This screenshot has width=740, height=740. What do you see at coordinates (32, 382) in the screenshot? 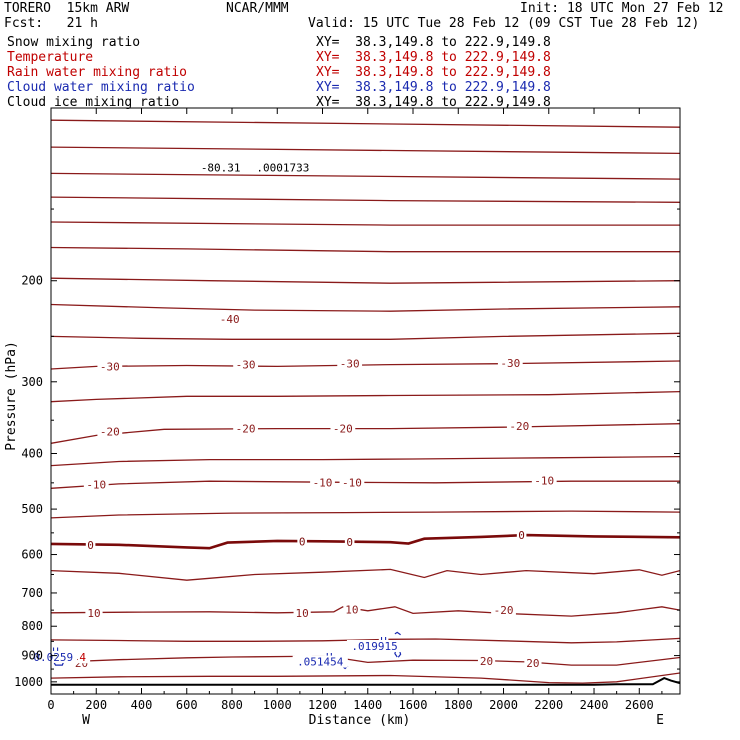
I see `y-tick-label: 300` at bounding box center [32, 382].